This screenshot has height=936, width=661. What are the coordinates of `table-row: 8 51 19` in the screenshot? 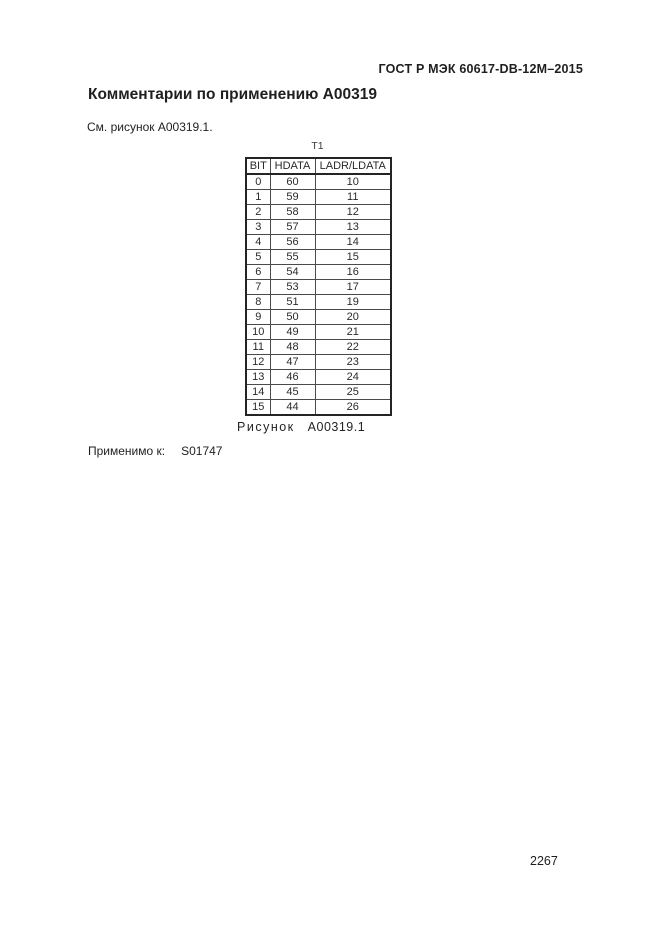 It's located at (318, 302).